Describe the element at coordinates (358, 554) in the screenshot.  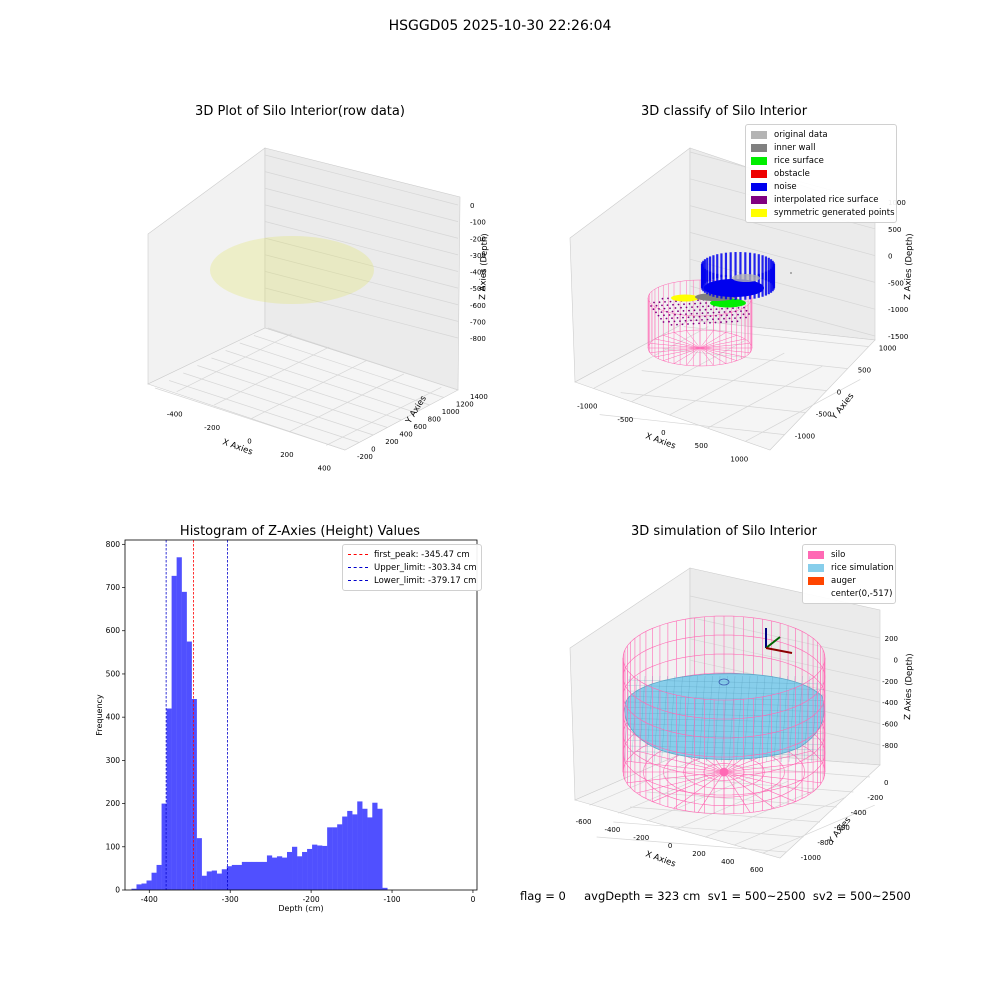
I see `legend-line-swatch` at that location.